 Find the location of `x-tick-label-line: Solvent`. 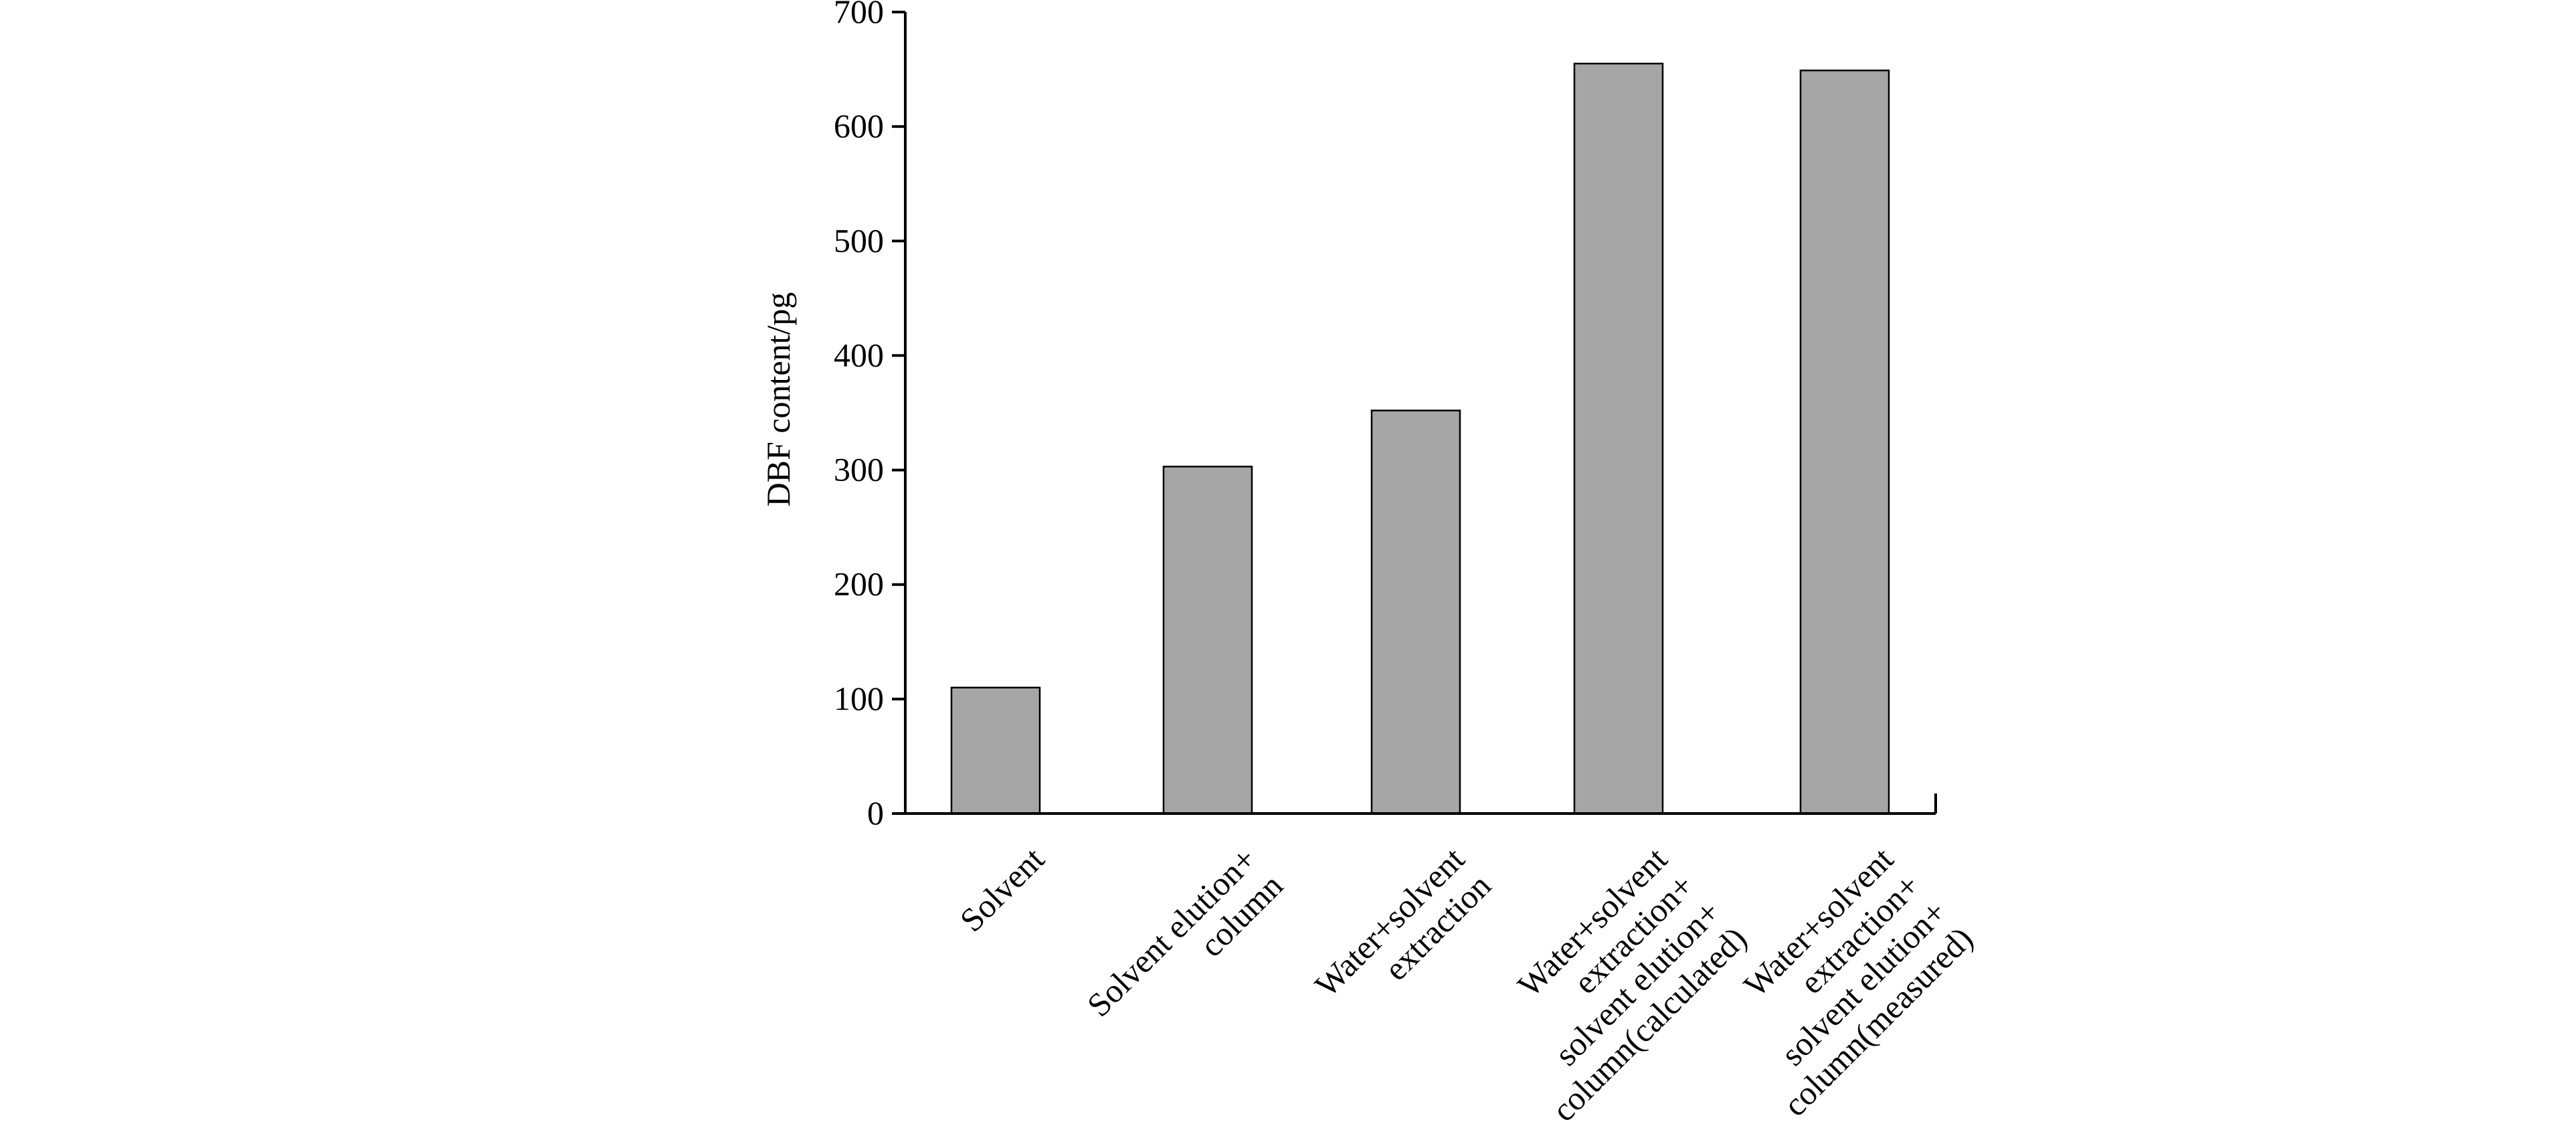

x-tick-label-line: Solvent is located at coordinates (1002, 889).